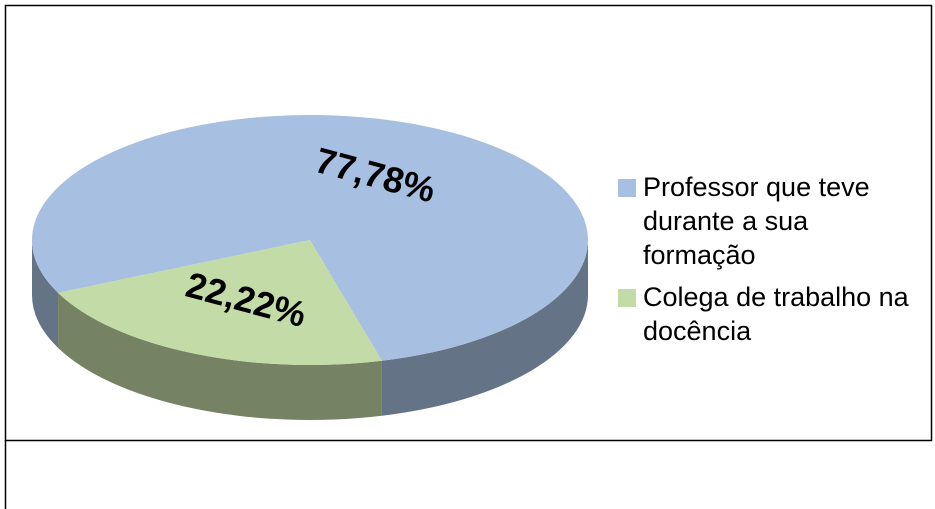  What do you see at coordinates (220, 302) in the screenshot?
I see `slice` at bounding box center [220, 302].